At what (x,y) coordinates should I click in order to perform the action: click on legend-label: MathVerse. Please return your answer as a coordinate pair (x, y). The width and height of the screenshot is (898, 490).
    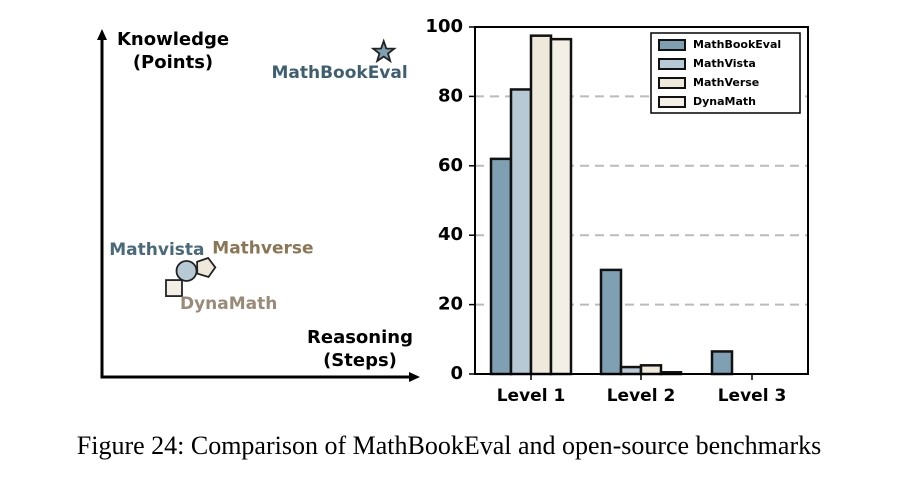
    Looking at the image, I should click on (726, 82).